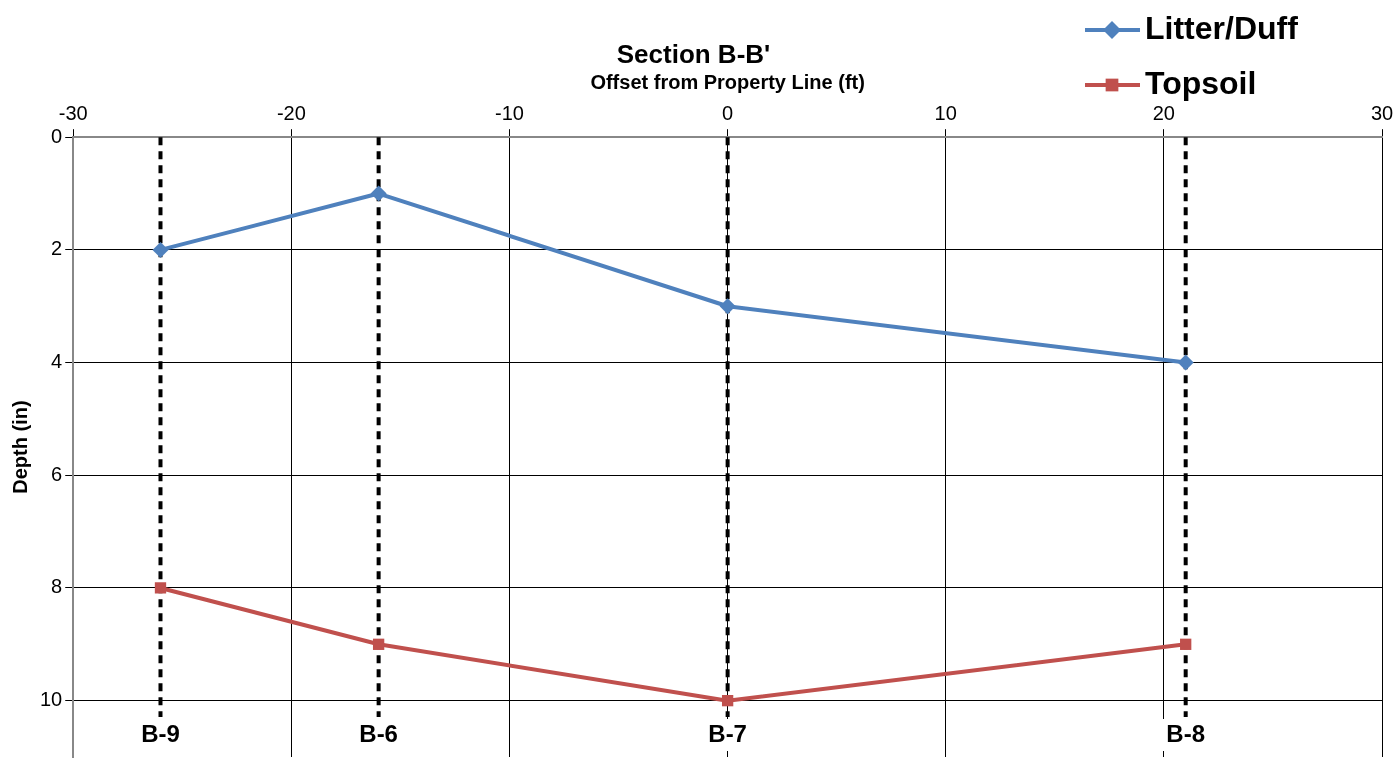 This screenshot has width=1397, height=772. Describe the element at coordinates (945, 112) in the screenshot. I see `x-tick-label: 10` at that location.